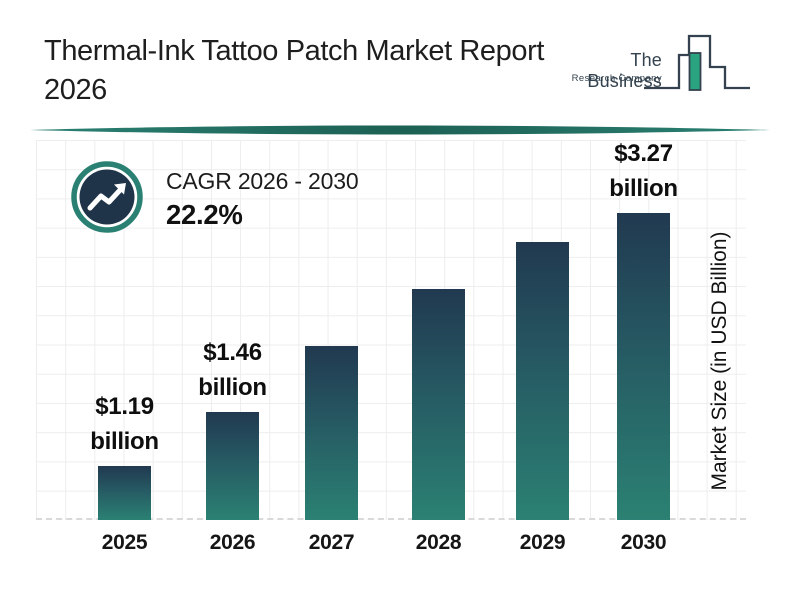 Image resolution: width=800 pixels, height=600 pixels. Describe the element at coordinates (262, 181) in the screenshot. I see `cagr-label: CAGR 2026 - 2030` at that location.